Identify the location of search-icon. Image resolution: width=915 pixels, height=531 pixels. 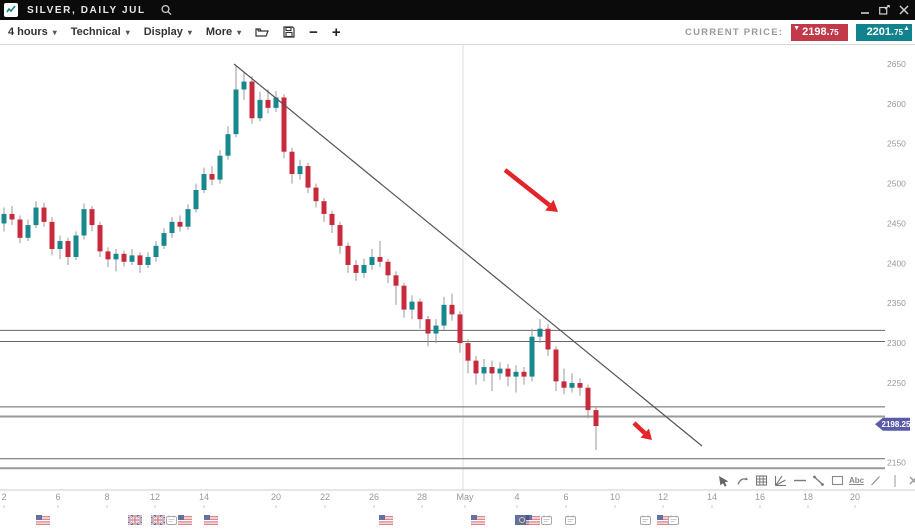
(166, 10).